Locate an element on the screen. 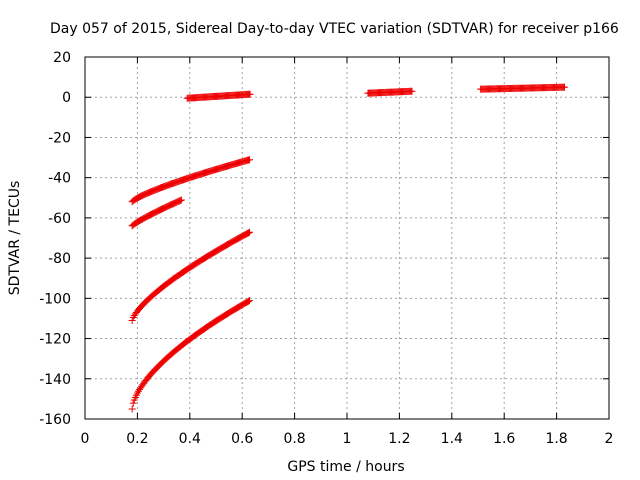  x-tick-label: 1.2 is located at coordinates (399, 439).